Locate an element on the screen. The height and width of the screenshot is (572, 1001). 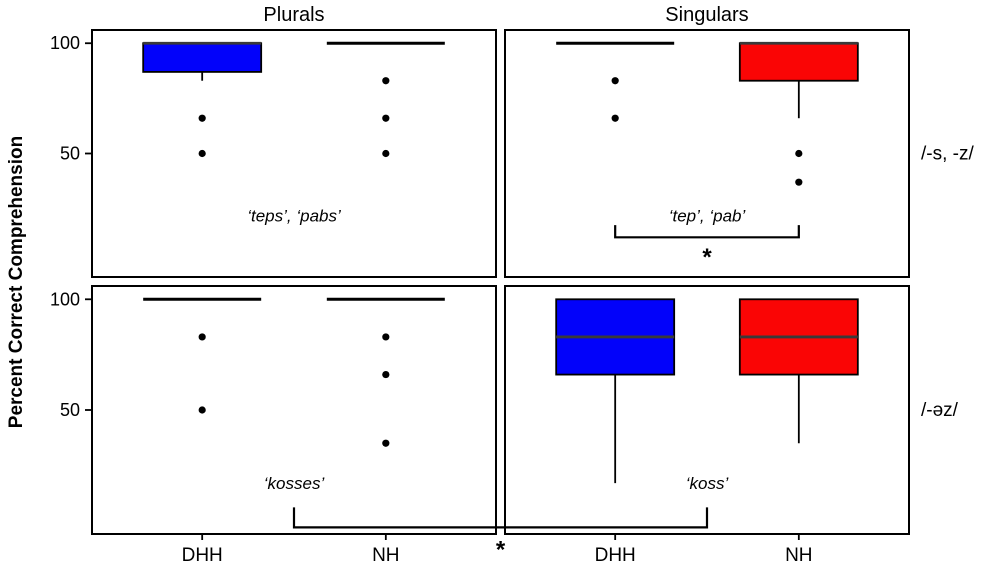
facet-col-label: Singulars is located at coordinates (706, 15).